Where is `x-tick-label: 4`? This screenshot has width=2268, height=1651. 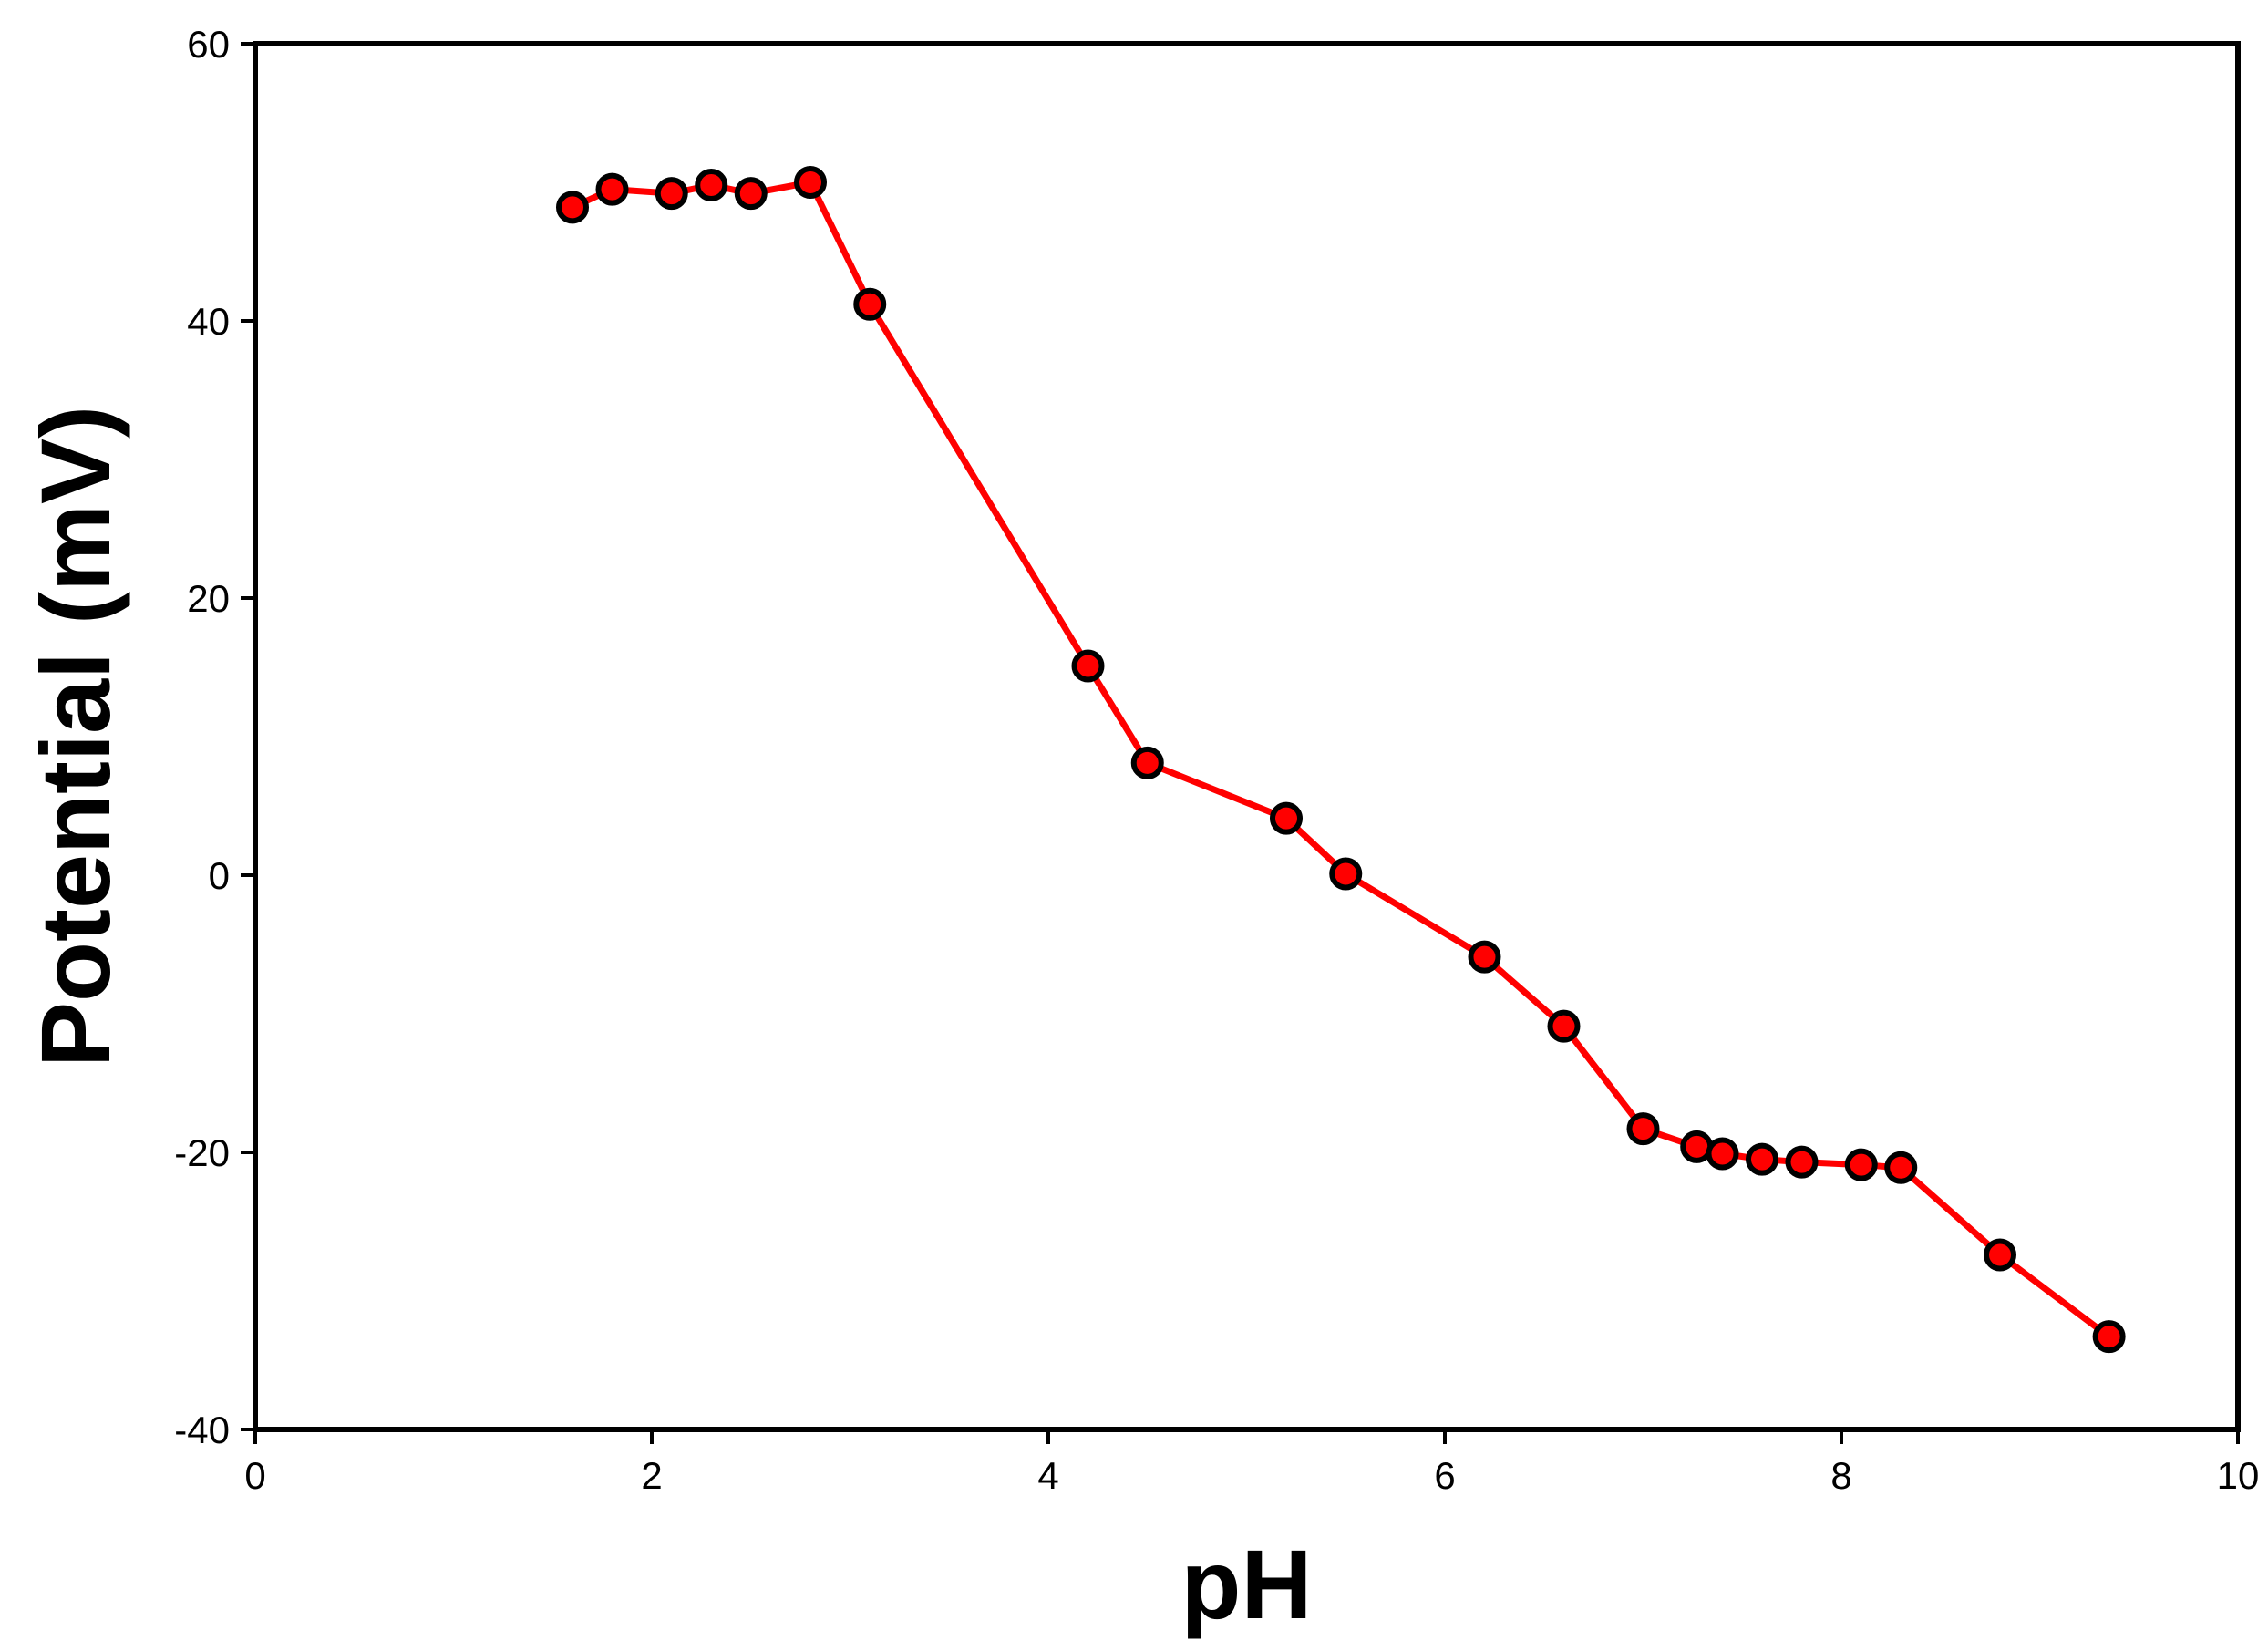
x-tick-label: 4 is located at coordinates (1048, 1476).